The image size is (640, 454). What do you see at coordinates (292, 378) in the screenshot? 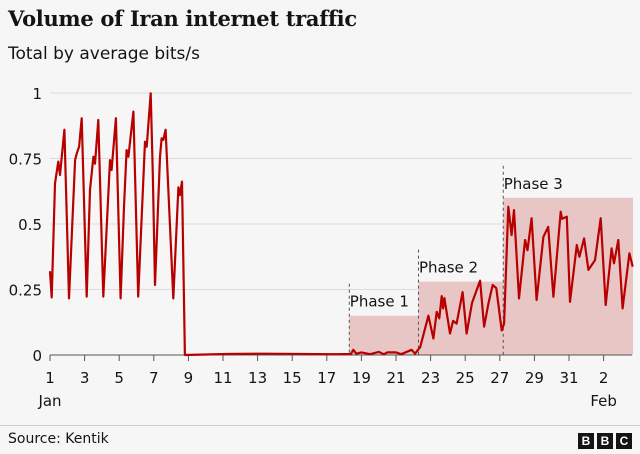
I see `x-tick-label: 15` at bounding box center [292, 378].